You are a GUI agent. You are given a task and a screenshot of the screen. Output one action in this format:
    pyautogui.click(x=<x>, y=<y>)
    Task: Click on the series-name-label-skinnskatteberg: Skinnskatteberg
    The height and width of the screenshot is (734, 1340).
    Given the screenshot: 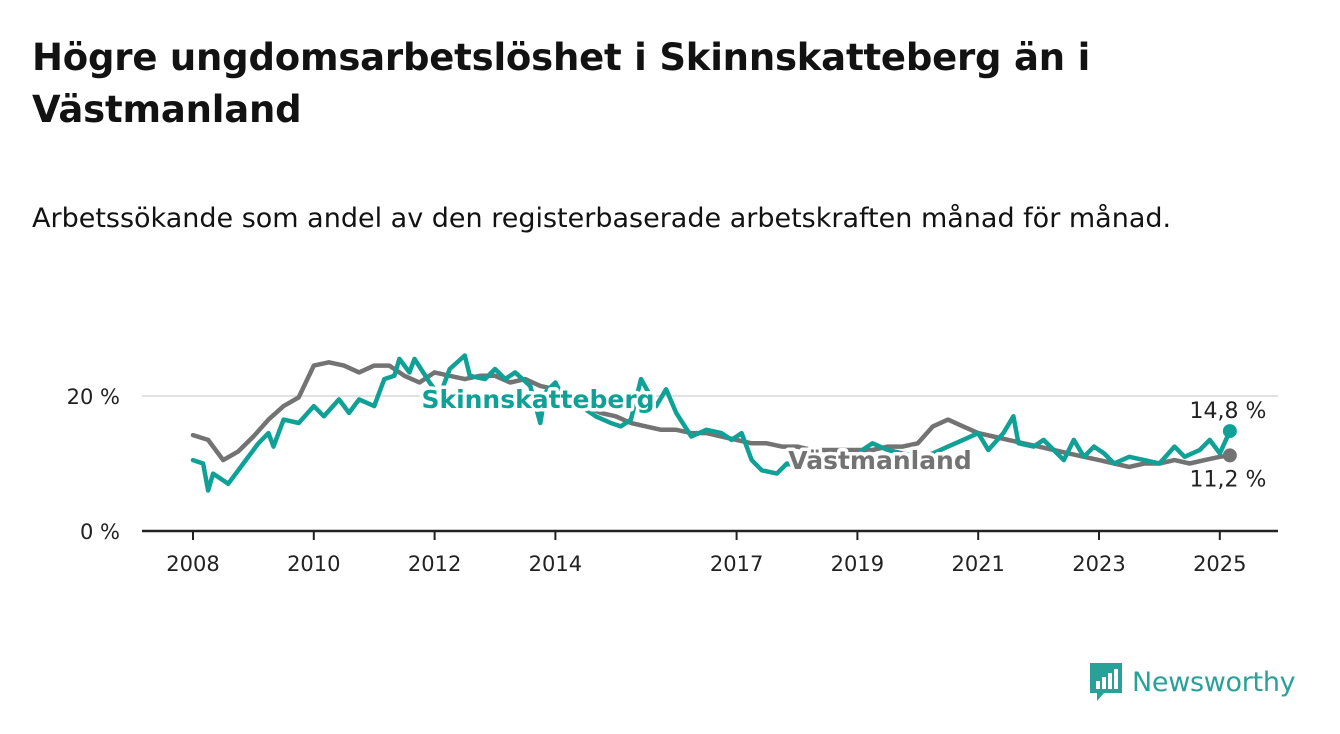 What is the action you would take?
    pyautogui.click(x=537, y=399)
    